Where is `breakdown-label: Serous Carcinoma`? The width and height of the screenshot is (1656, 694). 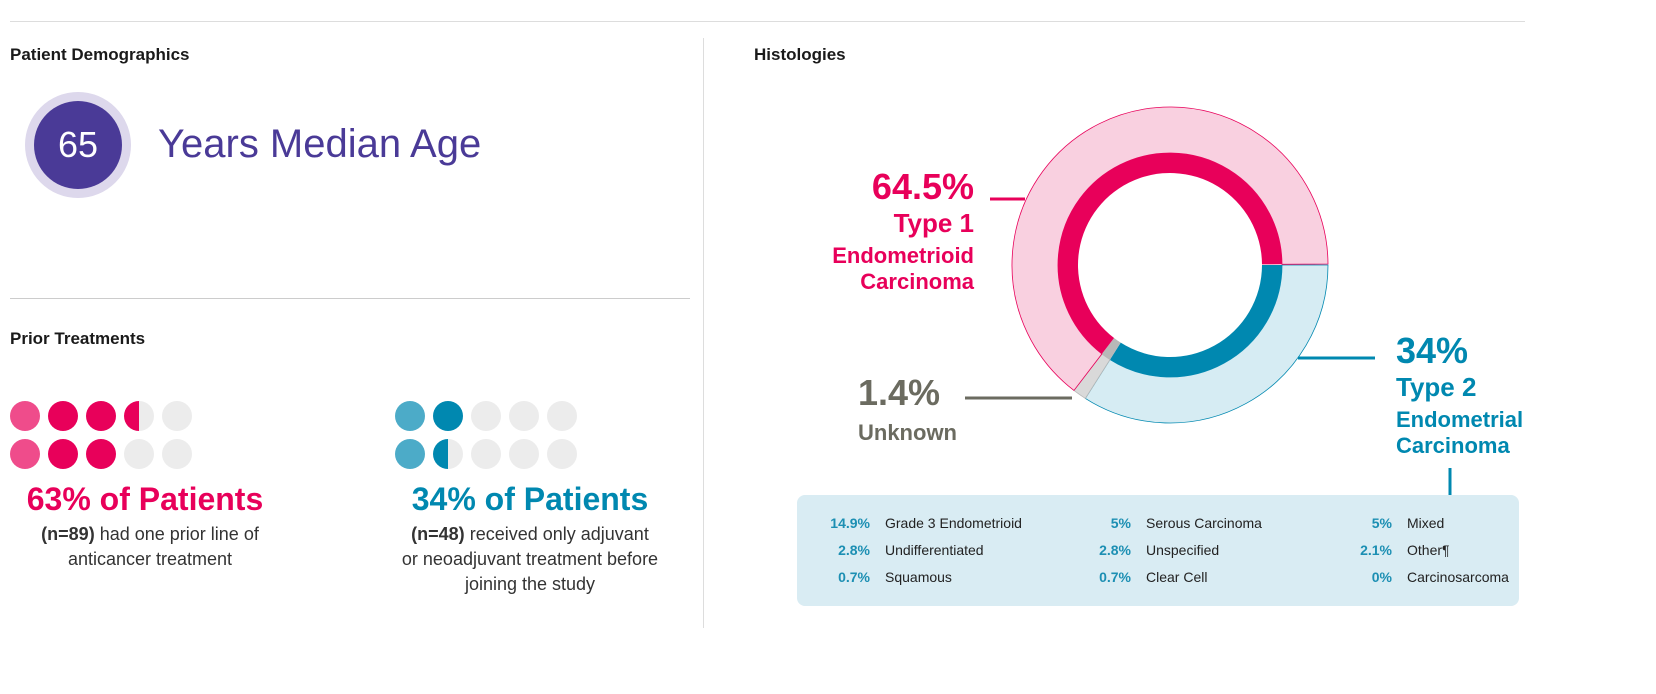
breakdown-label: Serous Carcinoma is located at coordinates (1204, 523).